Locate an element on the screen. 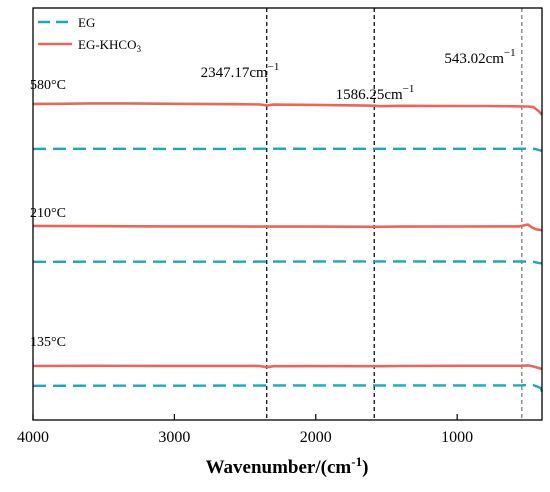  x-tick-label: 4000 is located at coordinates (33, 437).